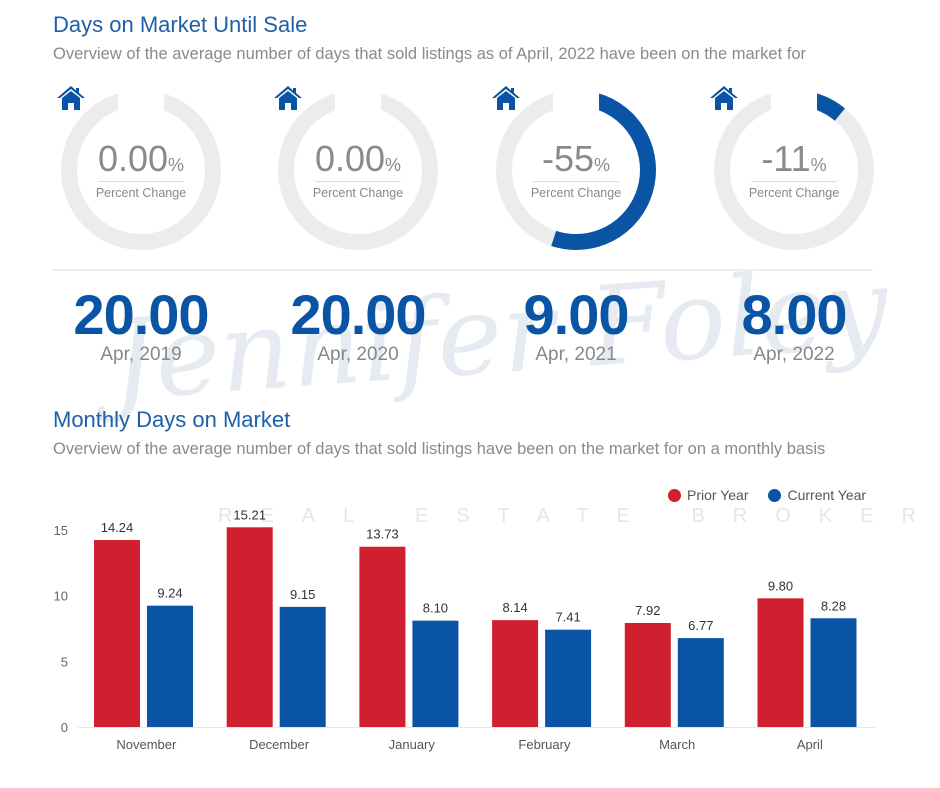  Describe the element at coordinates (64, 661) in the screenshot. I see `y-tick-label: 5` at that location.